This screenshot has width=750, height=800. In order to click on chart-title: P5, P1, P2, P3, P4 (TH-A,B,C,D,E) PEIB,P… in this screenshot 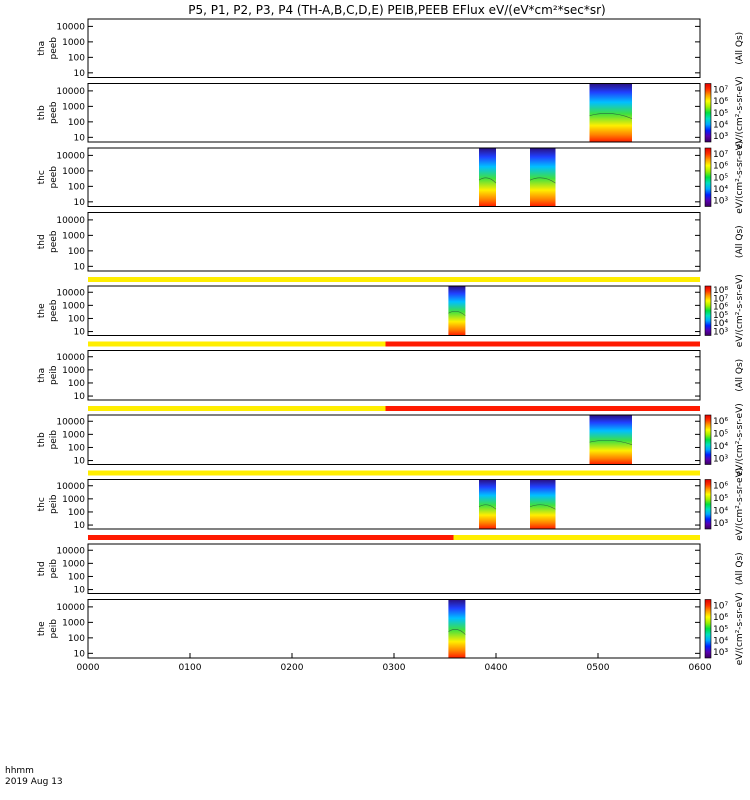, I will do `click(396, 10)`.